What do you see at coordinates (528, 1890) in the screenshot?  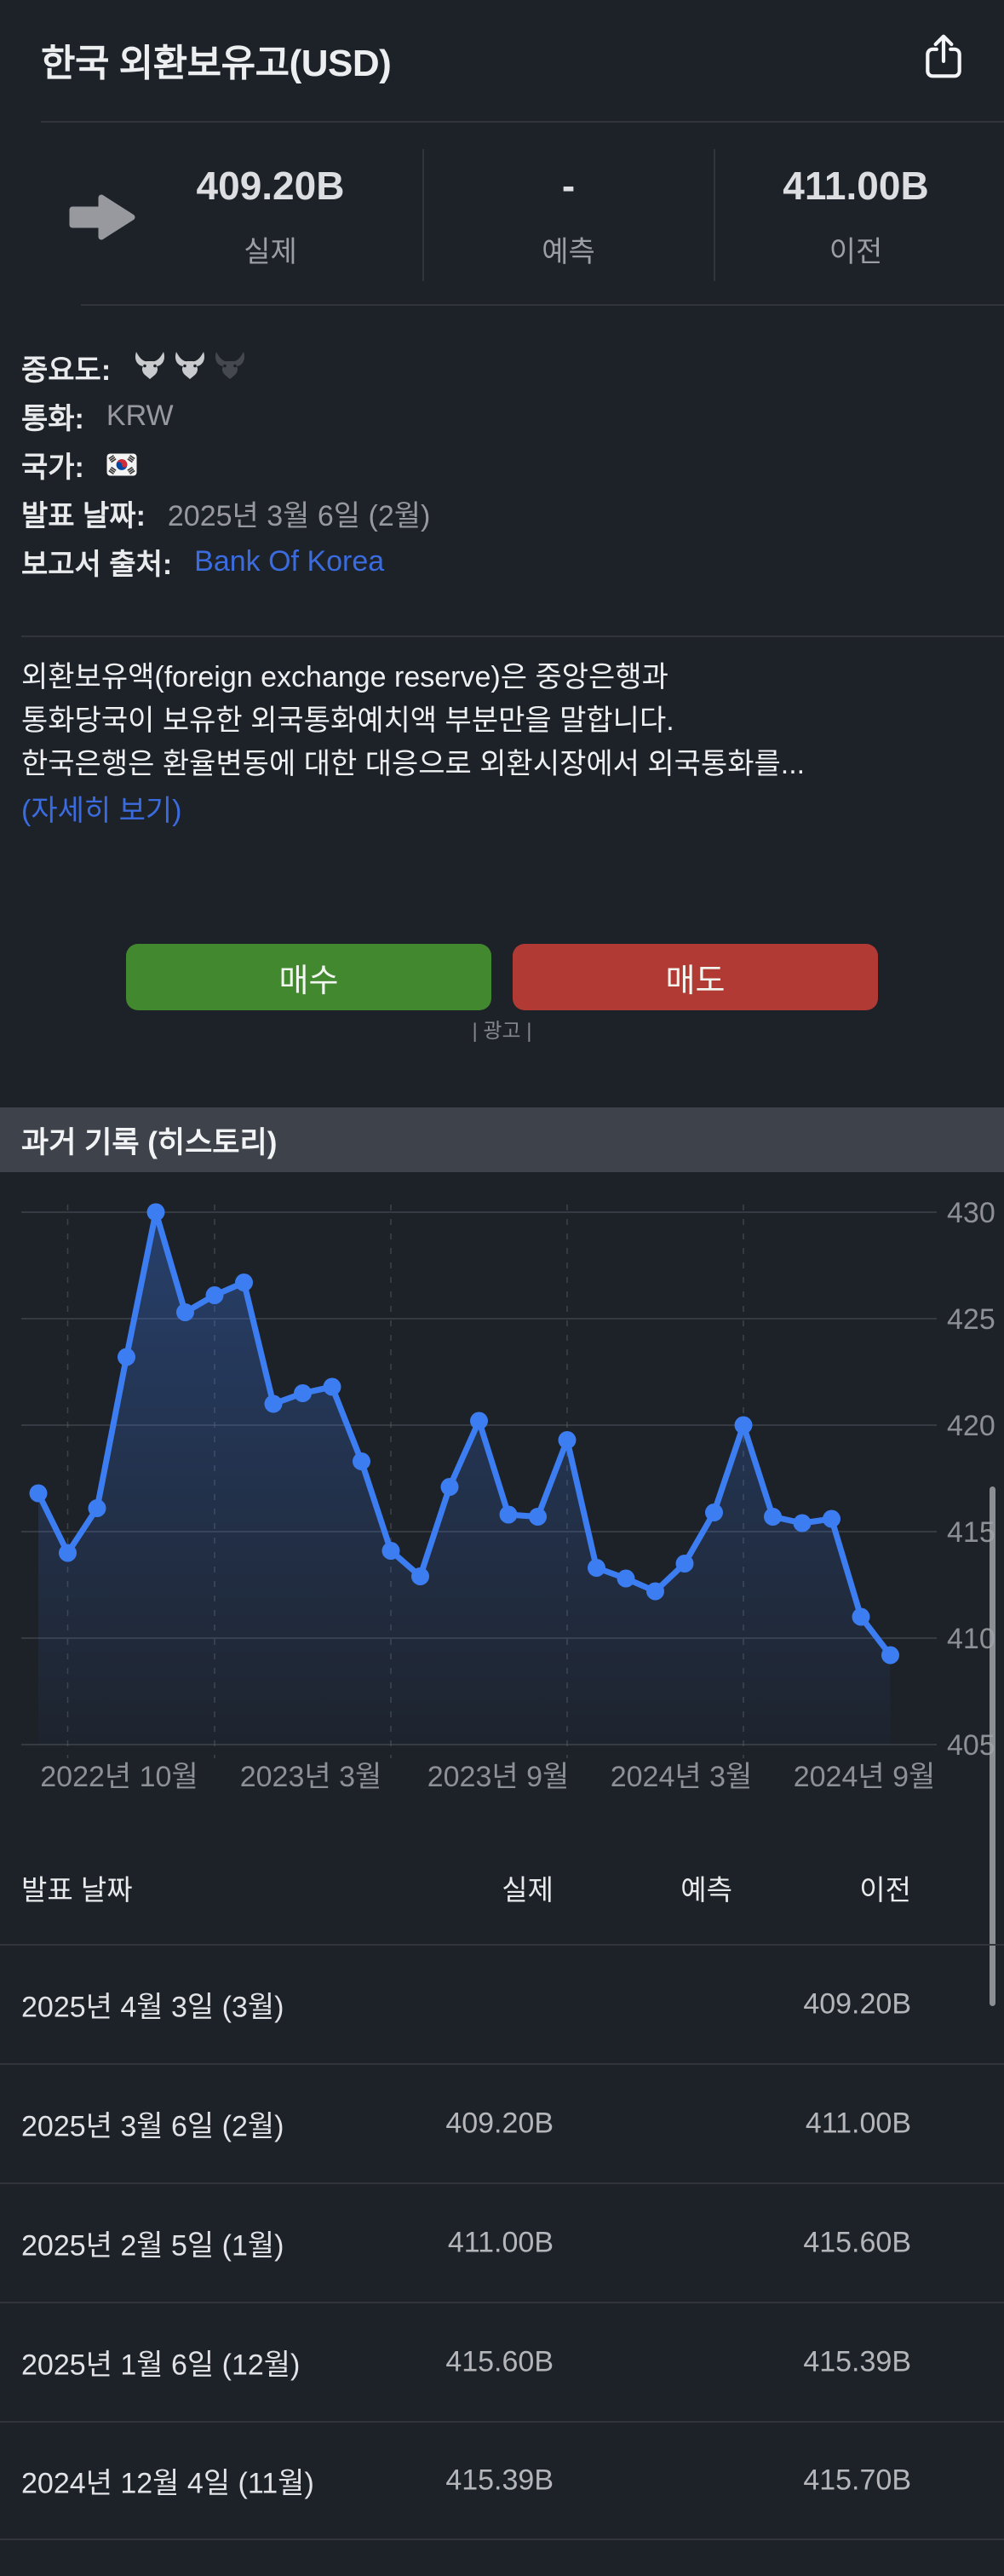 I see `header-actual: 실제` at bounding box center [528, 1890].